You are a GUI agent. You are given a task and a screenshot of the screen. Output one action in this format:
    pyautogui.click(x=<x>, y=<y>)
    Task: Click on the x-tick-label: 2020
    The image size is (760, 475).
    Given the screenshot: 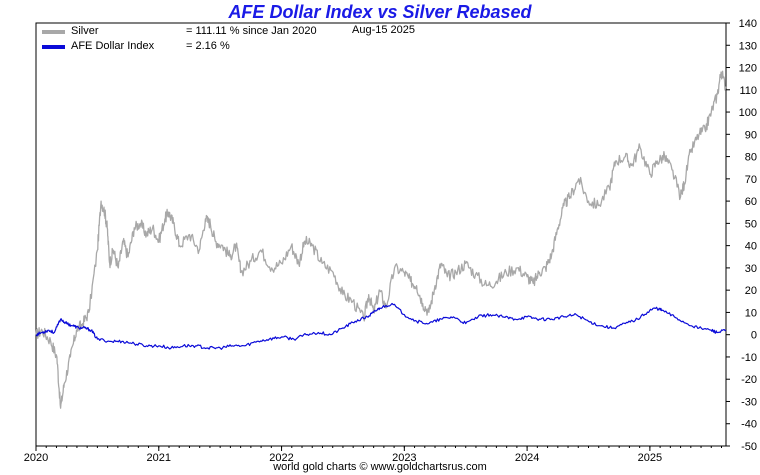 What is the action you would take?
    pyautogui.click(x=36, y=458)
    